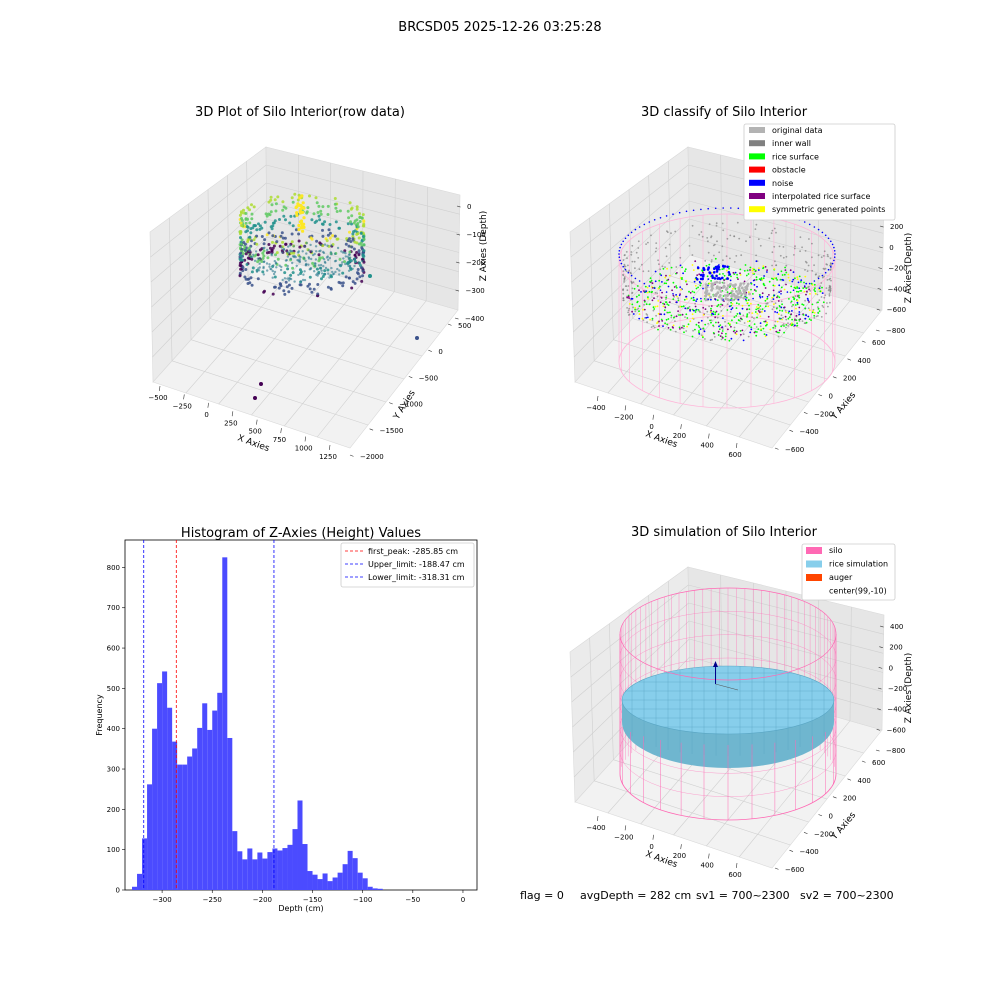  Describe the element at coordinates (206, 415) in the screenshot. I see `raw-3d-x-tick-label: 0` at that location.